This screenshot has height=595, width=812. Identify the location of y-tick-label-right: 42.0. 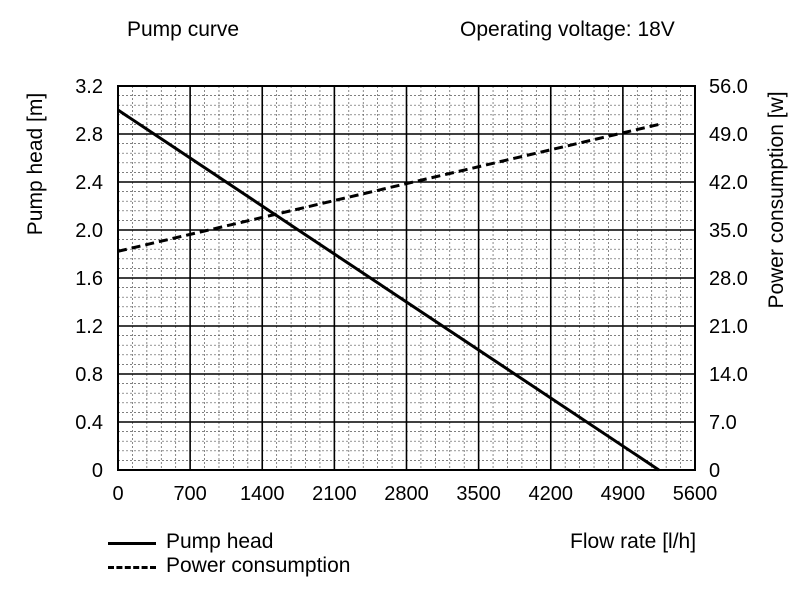
(728, 183).